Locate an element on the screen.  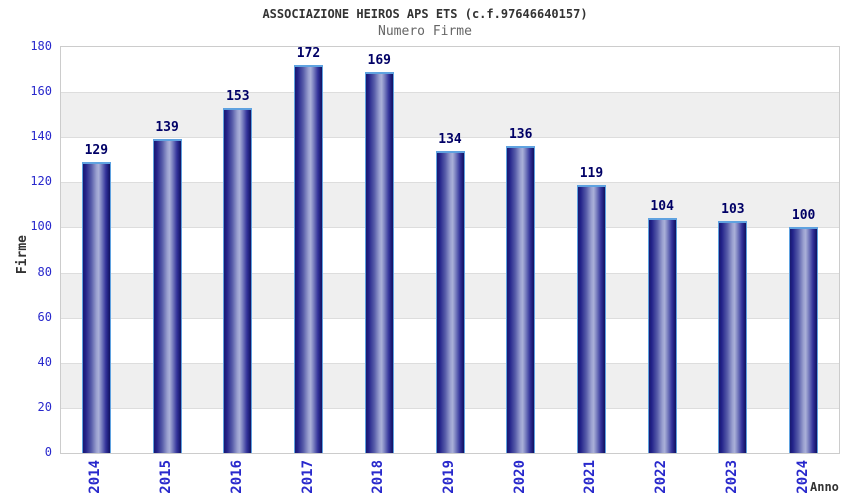
bar-2016 is located at coordinates (238, 280).